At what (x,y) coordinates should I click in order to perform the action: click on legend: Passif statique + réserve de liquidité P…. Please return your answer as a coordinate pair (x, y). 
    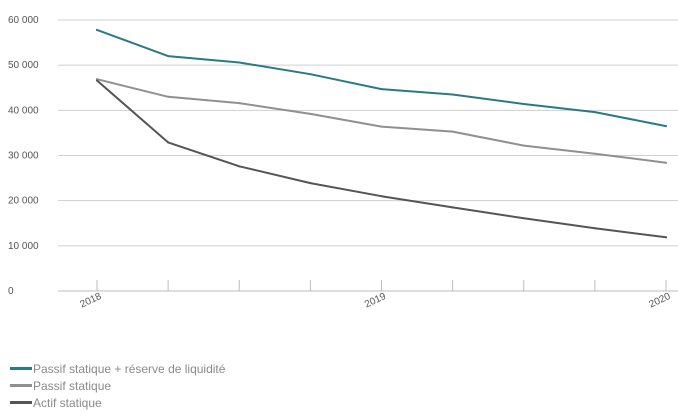
    Looking at the image, I should click on (117, 385).